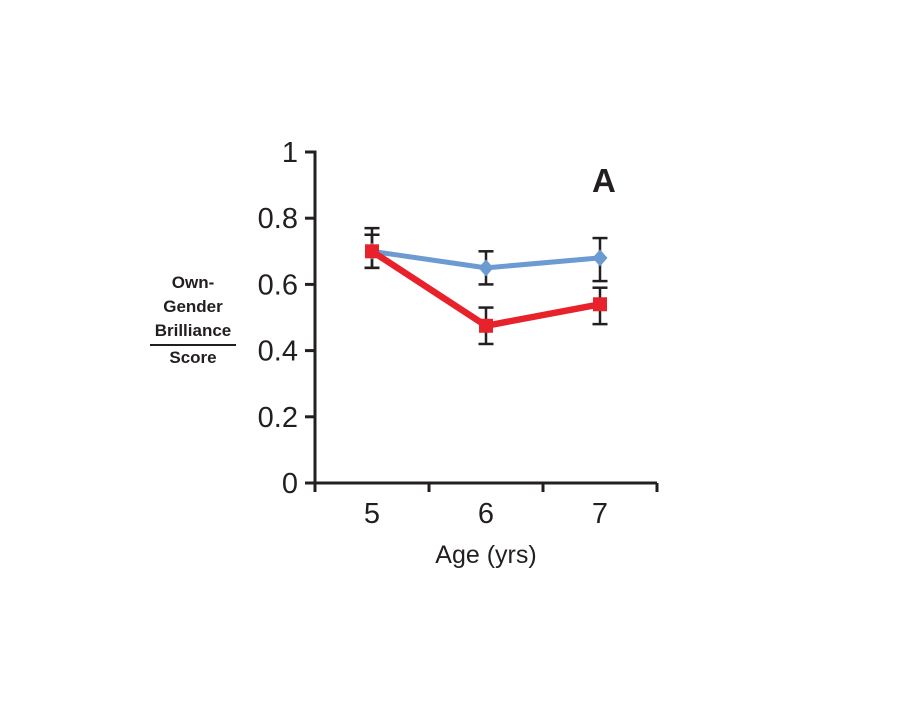 The height and width of the screenshot is (706, 916). Describe the element at coordinates (290, 484) in the screenshot. I see `y-tick-label: 0` at that location.